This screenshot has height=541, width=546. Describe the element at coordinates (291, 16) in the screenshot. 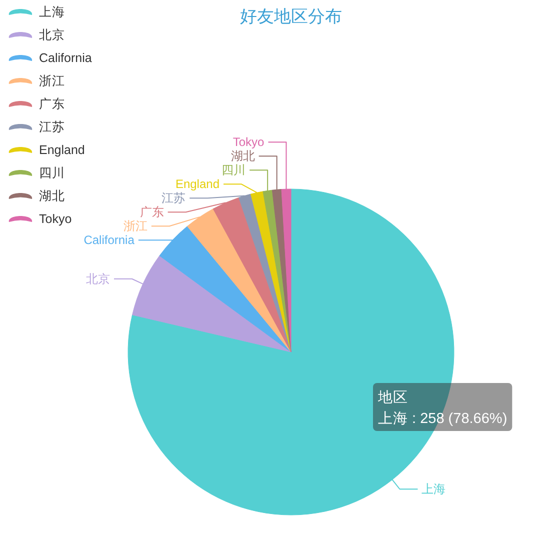

I see `title: 好友地区分布` at that location.